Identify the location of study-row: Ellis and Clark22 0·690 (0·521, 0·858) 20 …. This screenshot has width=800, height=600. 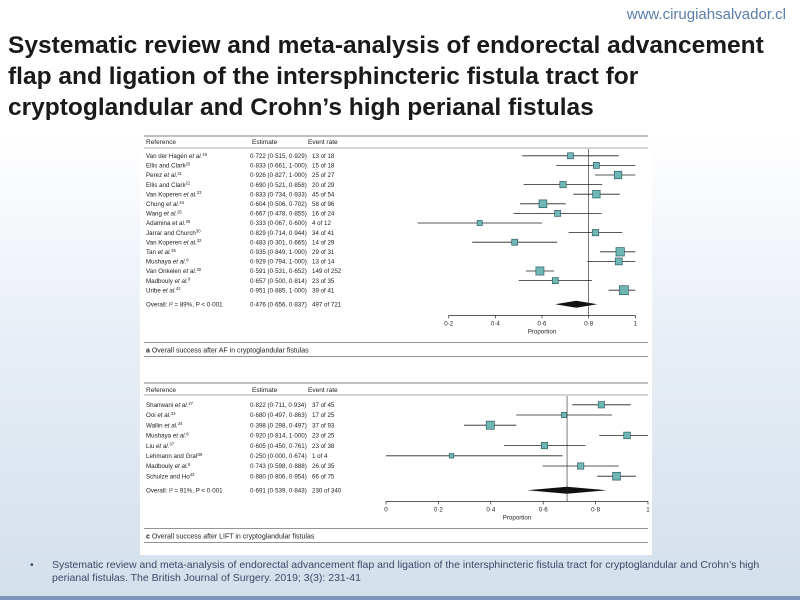
(374, 185).